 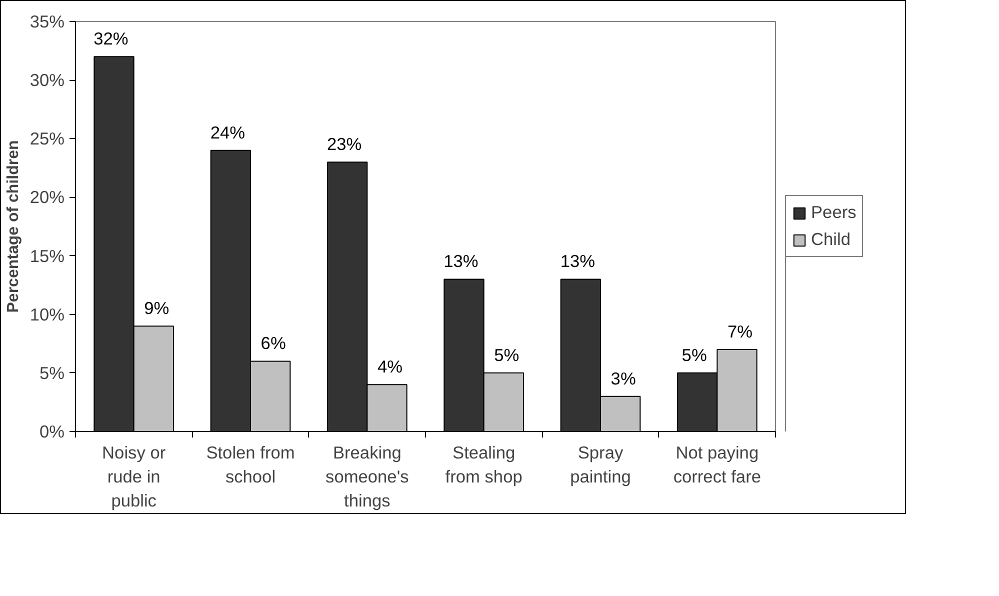 I want to click on y-tick-label: 15%, so click(x=47, y=256).